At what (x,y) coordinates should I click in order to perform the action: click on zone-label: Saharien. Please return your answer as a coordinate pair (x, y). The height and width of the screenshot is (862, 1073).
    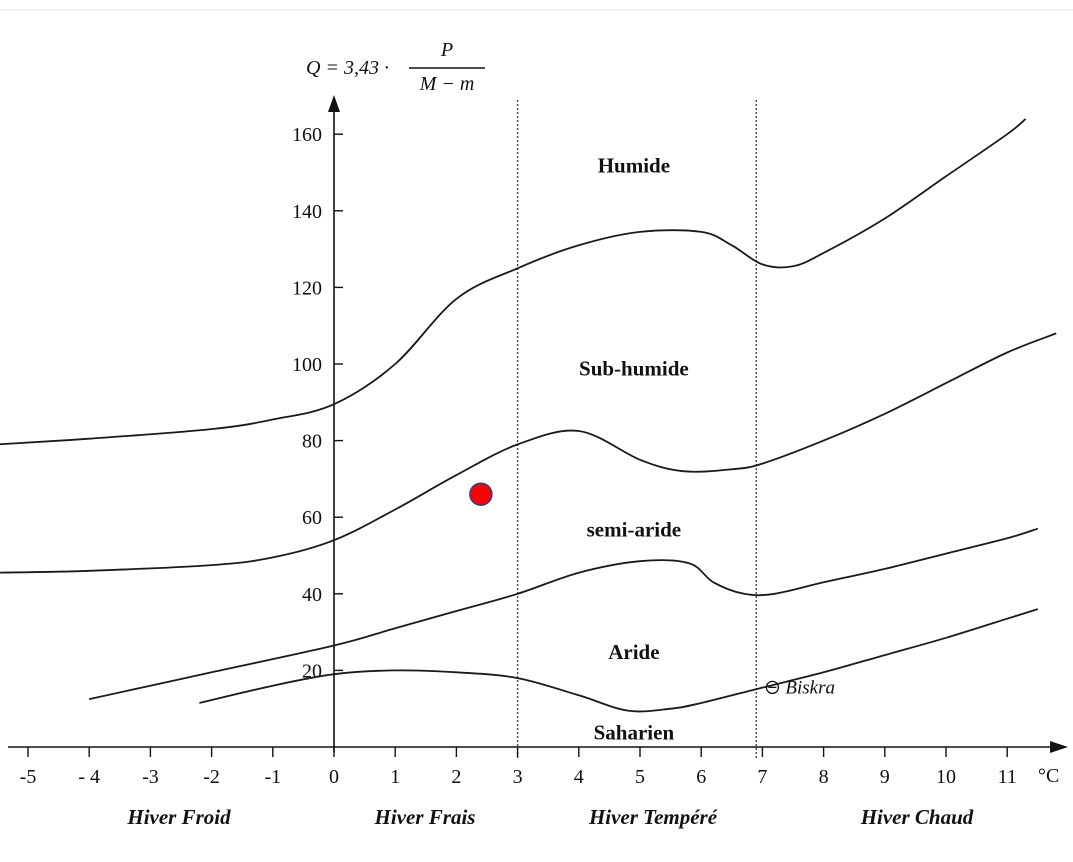
    Looking at the image, I should click on (634, 732).